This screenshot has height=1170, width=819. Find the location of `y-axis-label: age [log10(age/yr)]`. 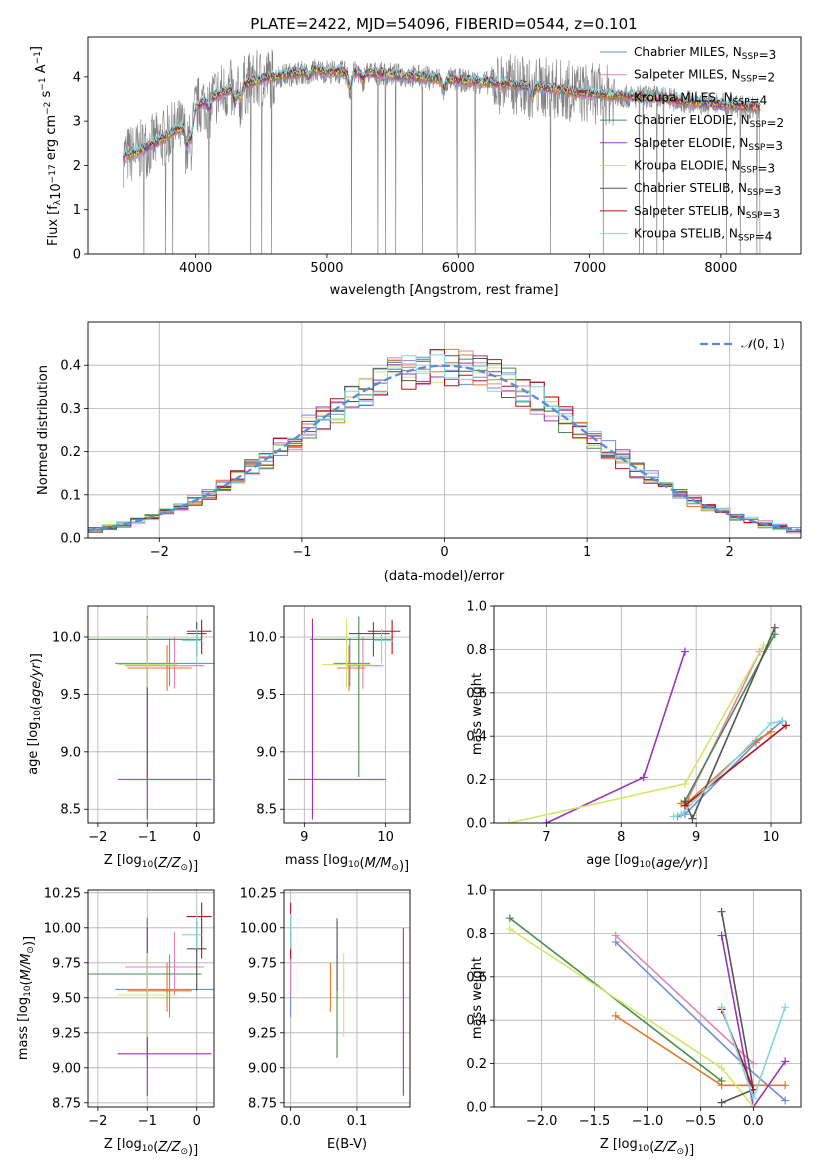

y-axis-label: age [log10(age/yr)] is located at coordinates (35, 714).